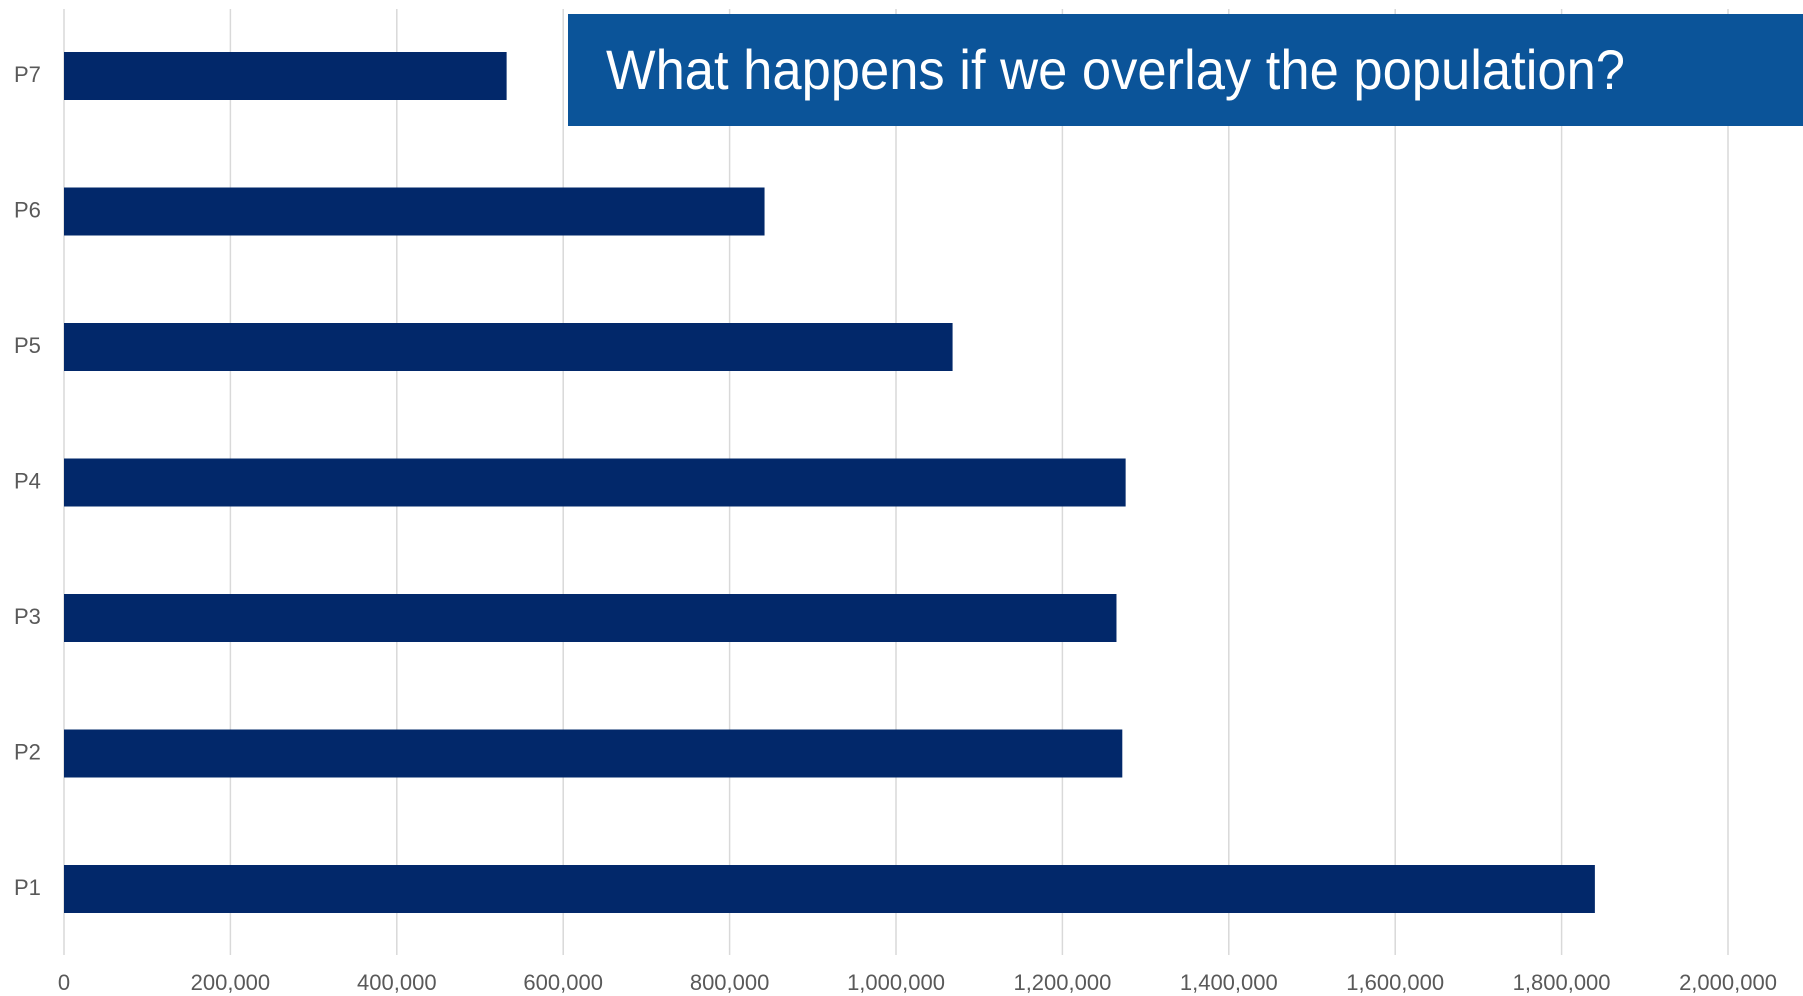 The height and width of the screenshot is (996, 1803). What do you see at coordinates (1562, 982) in the screenshot?
I see `x-tick-label: 1,800,000` at bounding box center [1562, 982].